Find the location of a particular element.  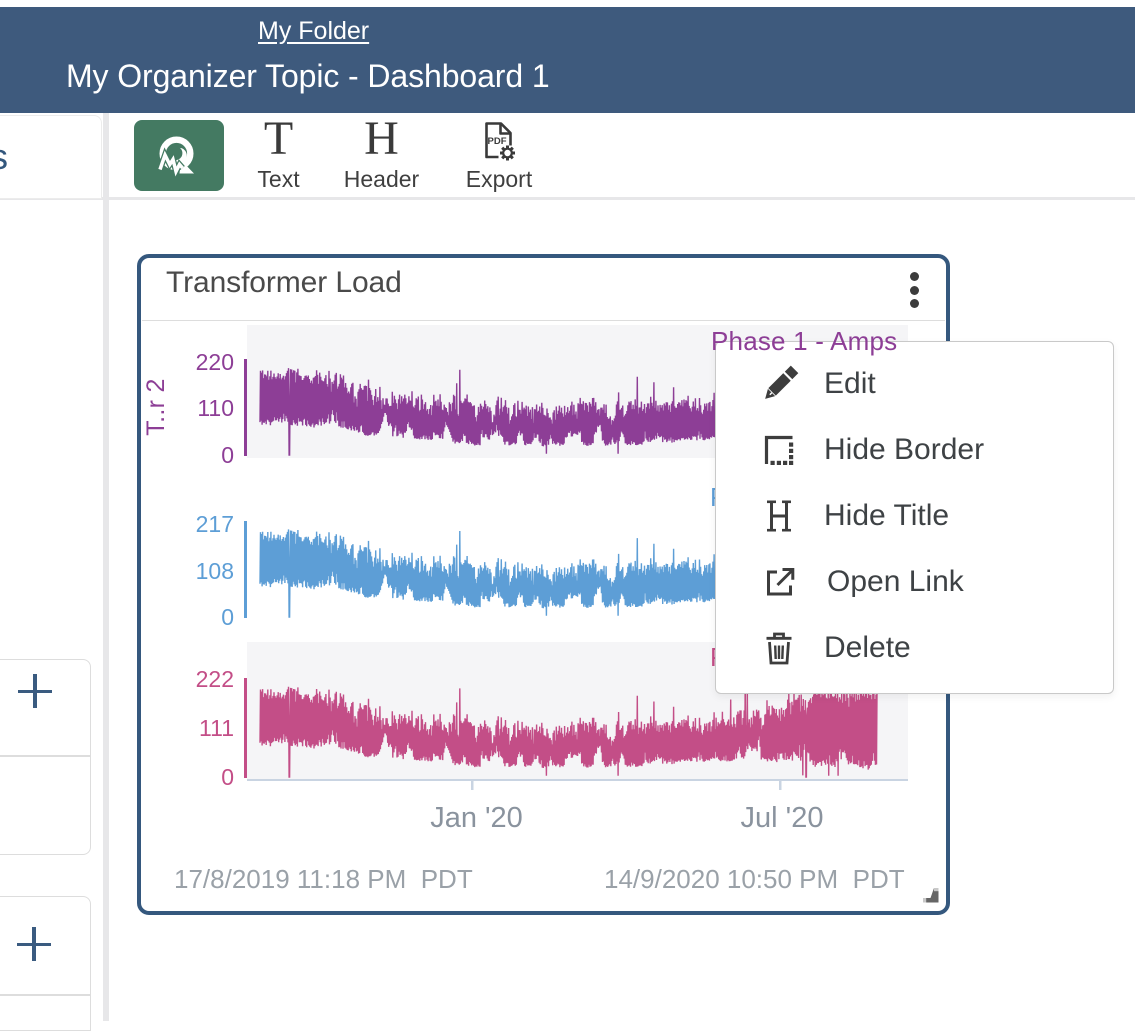

svg-text: T..r 2 is located at coordinates (156, 406).